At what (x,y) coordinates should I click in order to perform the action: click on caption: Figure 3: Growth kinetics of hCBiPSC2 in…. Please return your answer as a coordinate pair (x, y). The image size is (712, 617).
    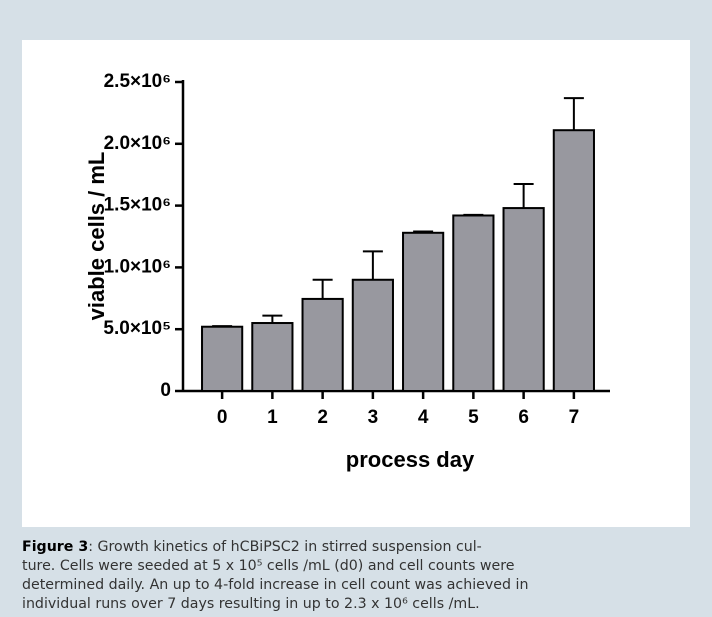
    Looking at the image, I should click on (356, 576).